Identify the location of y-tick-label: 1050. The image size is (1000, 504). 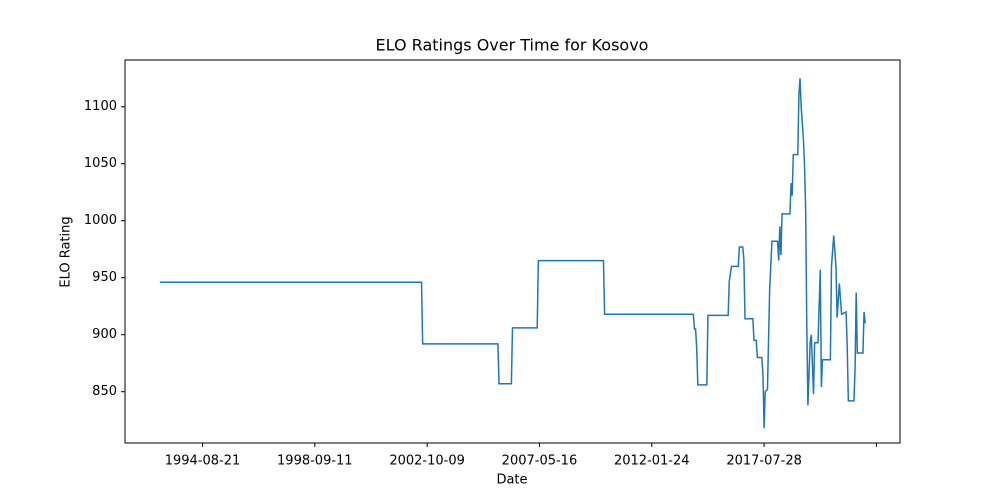
(100, 163).